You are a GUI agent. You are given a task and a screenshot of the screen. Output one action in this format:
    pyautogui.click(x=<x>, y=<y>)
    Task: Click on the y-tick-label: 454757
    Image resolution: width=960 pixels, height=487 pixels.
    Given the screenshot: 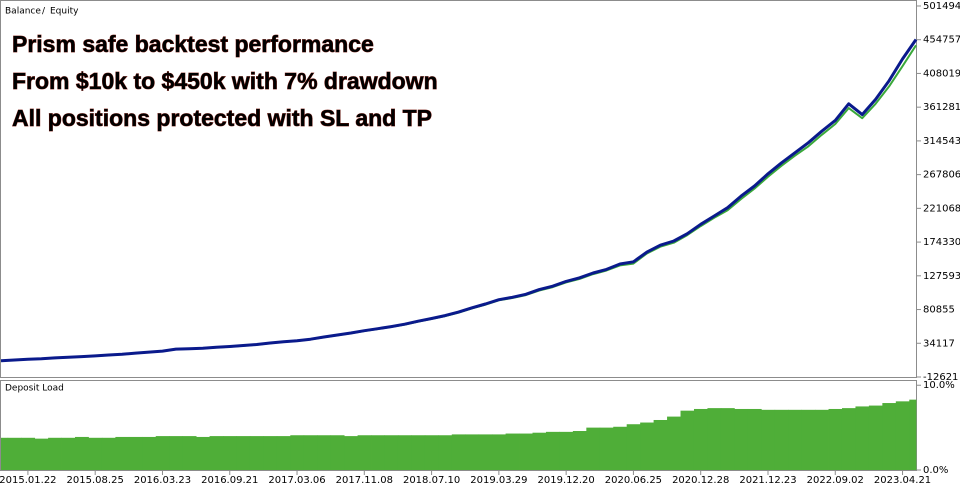 What is the action you would take?
    pyautogui.click(x=941, y=40)
    